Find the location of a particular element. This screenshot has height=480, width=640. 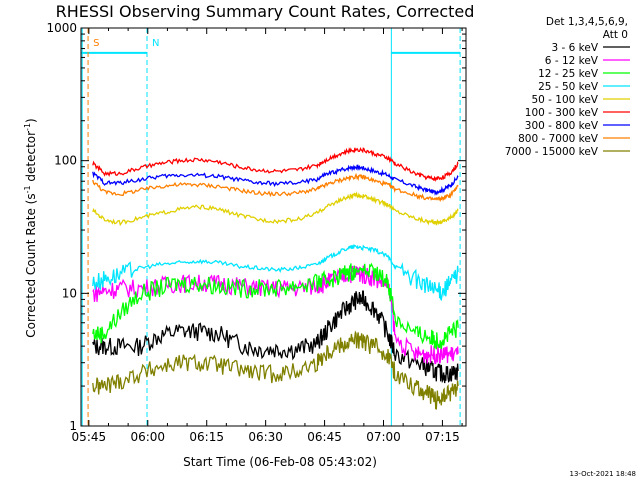

x-tick-labels: 05:45 06:00 06:15 06:30 06:45 07:00 07:15 is located at coordinates (266, 437).